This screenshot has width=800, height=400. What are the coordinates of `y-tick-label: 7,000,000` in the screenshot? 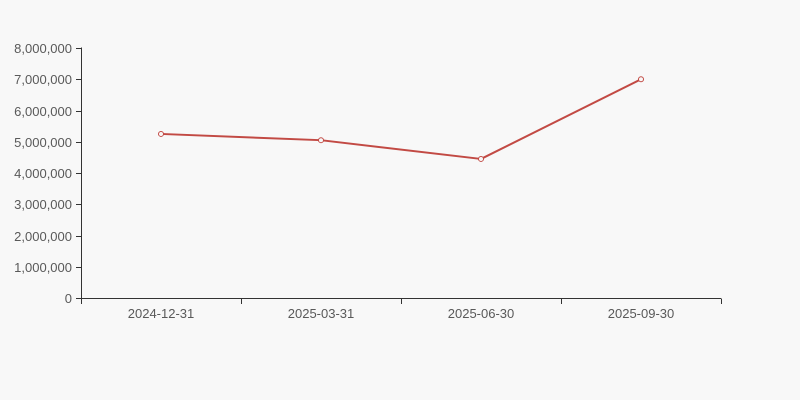 It's located at (43, 79).